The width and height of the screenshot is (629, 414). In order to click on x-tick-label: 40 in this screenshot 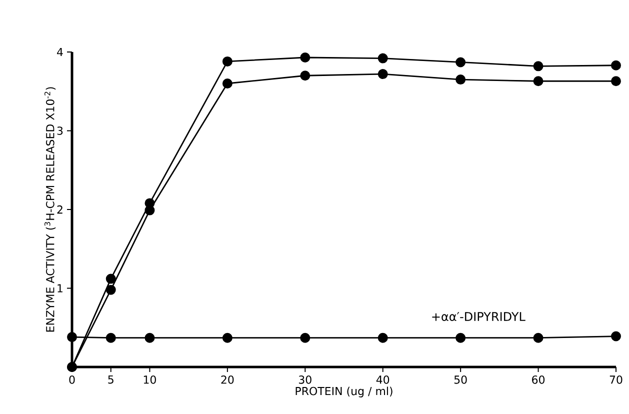, I will do `click(383, 380)`.